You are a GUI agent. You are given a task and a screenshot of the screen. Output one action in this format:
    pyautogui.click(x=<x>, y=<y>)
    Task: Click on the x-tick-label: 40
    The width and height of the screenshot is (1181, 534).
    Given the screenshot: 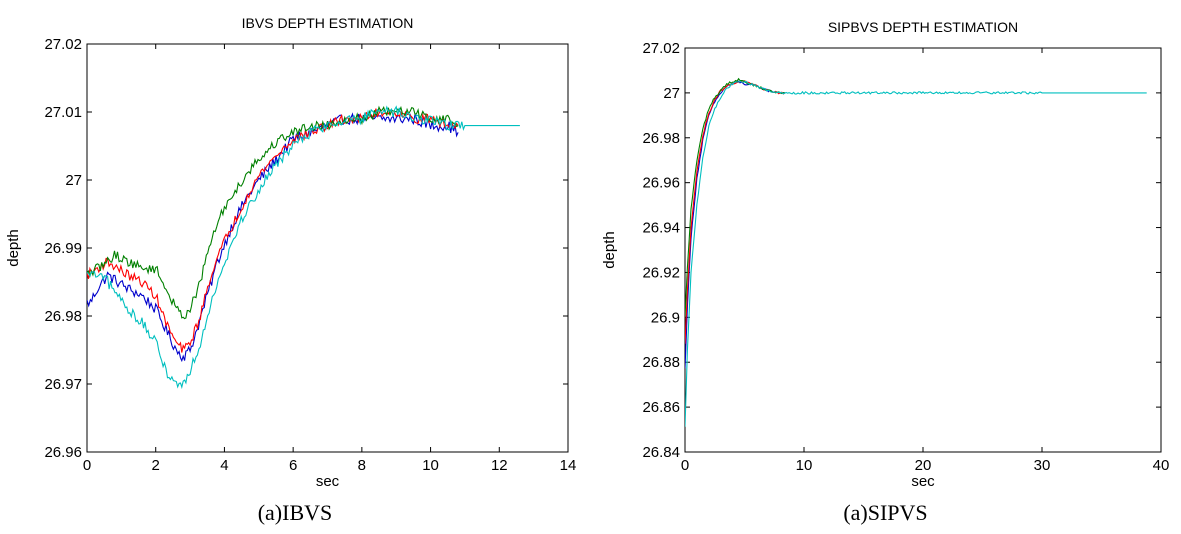 What is the action you would take?
    pyautogui.click(x=1161, y=465)
    